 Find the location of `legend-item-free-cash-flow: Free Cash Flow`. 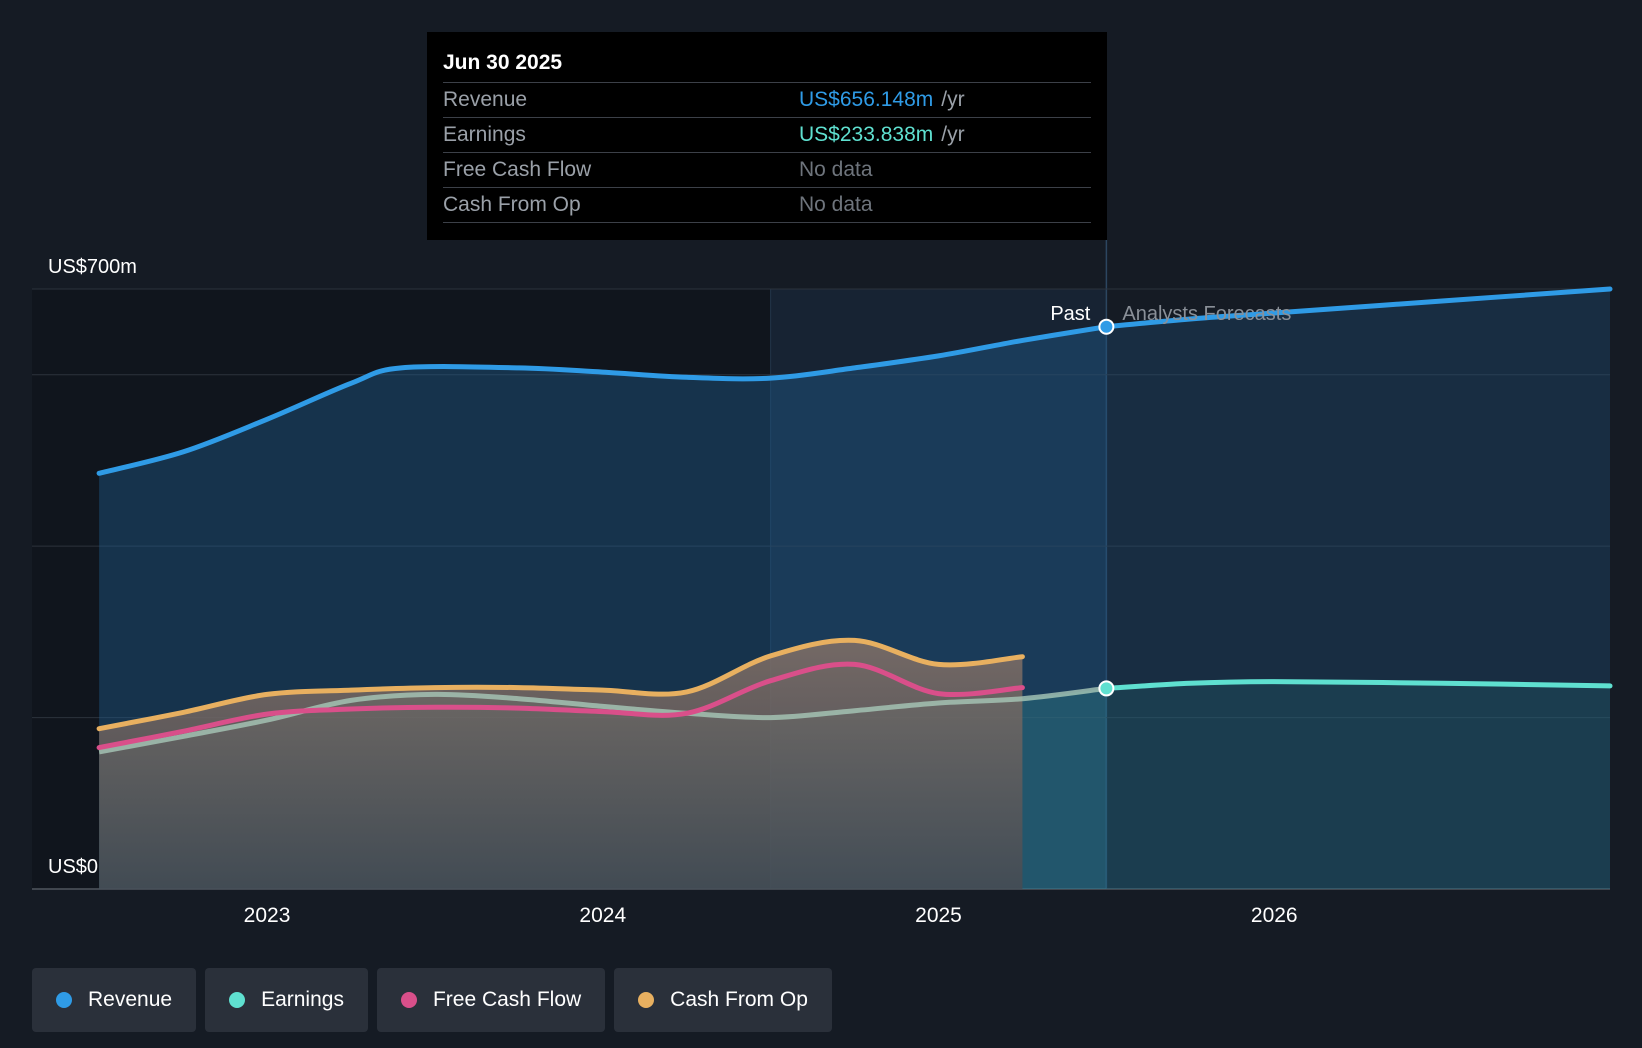

legend-item-free-cash-flow: Free Cash Flow is located at coordinates (491, 1000).